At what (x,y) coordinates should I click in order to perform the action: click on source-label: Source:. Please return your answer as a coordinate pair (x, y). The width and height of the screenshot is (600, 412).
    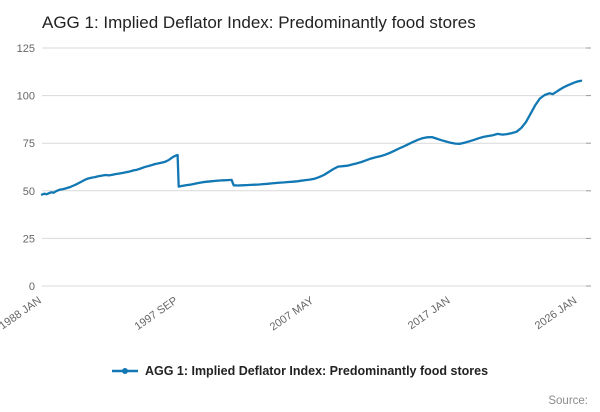
    Looking at the image, I should click on (568, 401).